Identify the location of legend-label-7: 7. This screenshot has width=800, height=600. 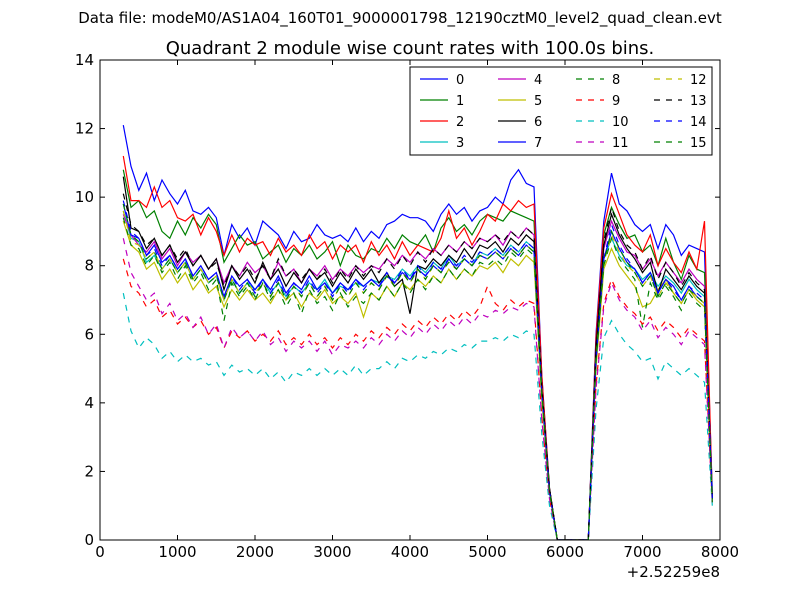
(538, 143).